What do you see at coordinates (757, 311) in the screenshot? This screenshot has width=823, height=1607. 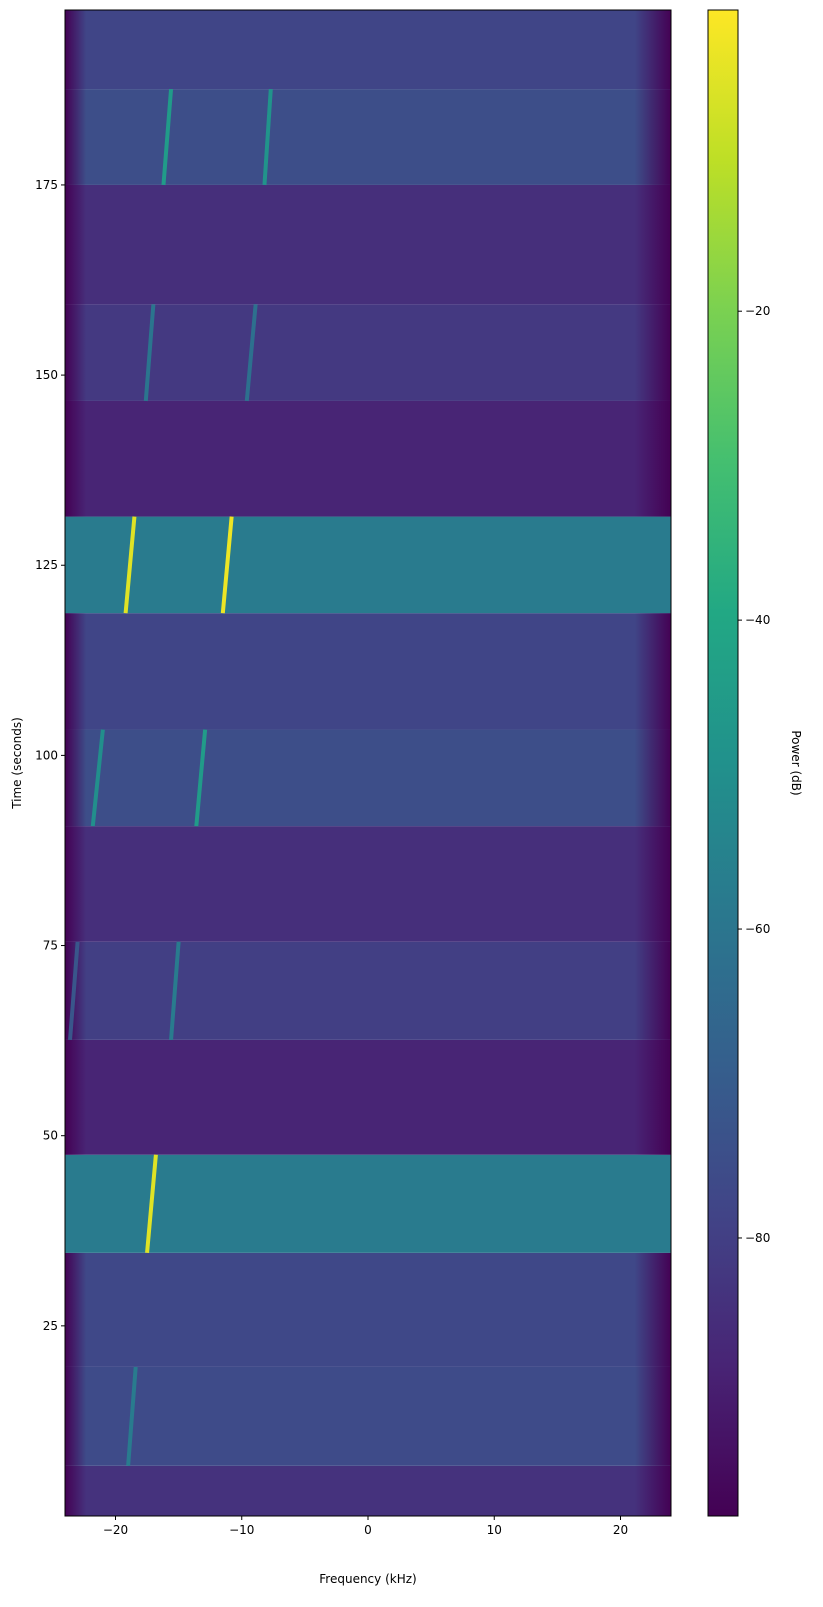 I see `colorbar-tick-label: −20` at bounding box center [757, 311].